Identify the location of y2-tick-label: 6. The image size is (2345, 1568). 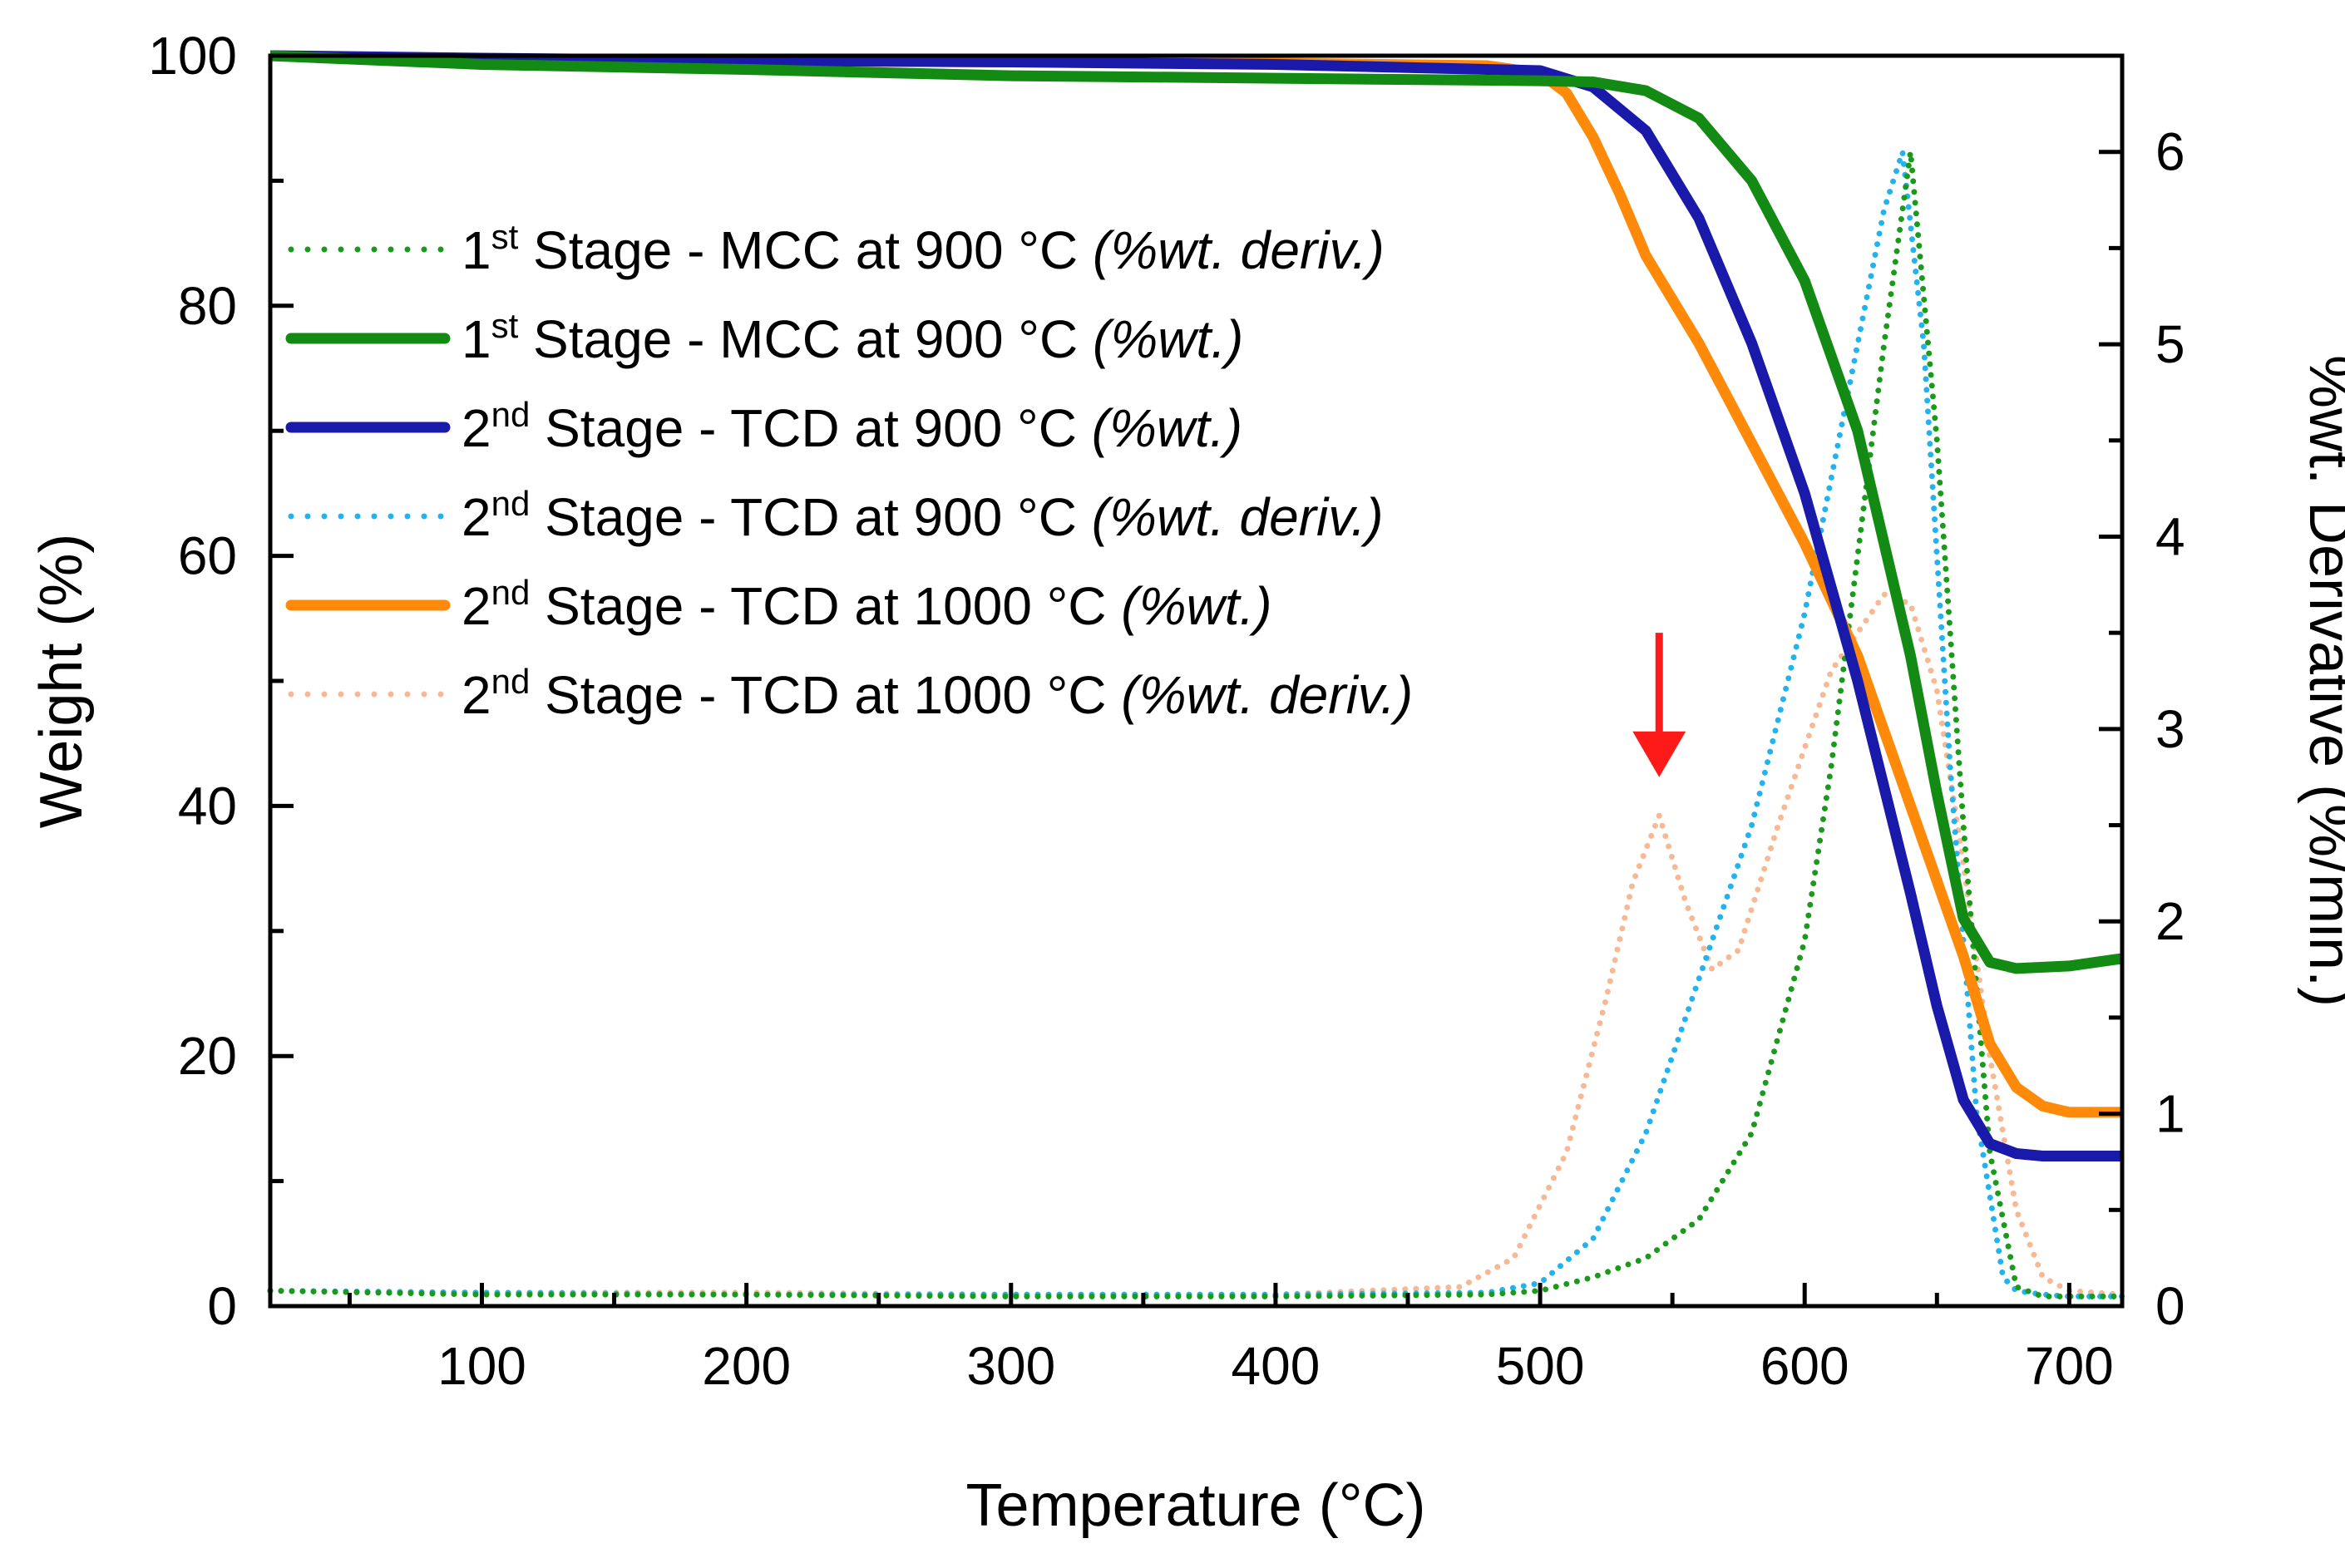
(2170, 152).